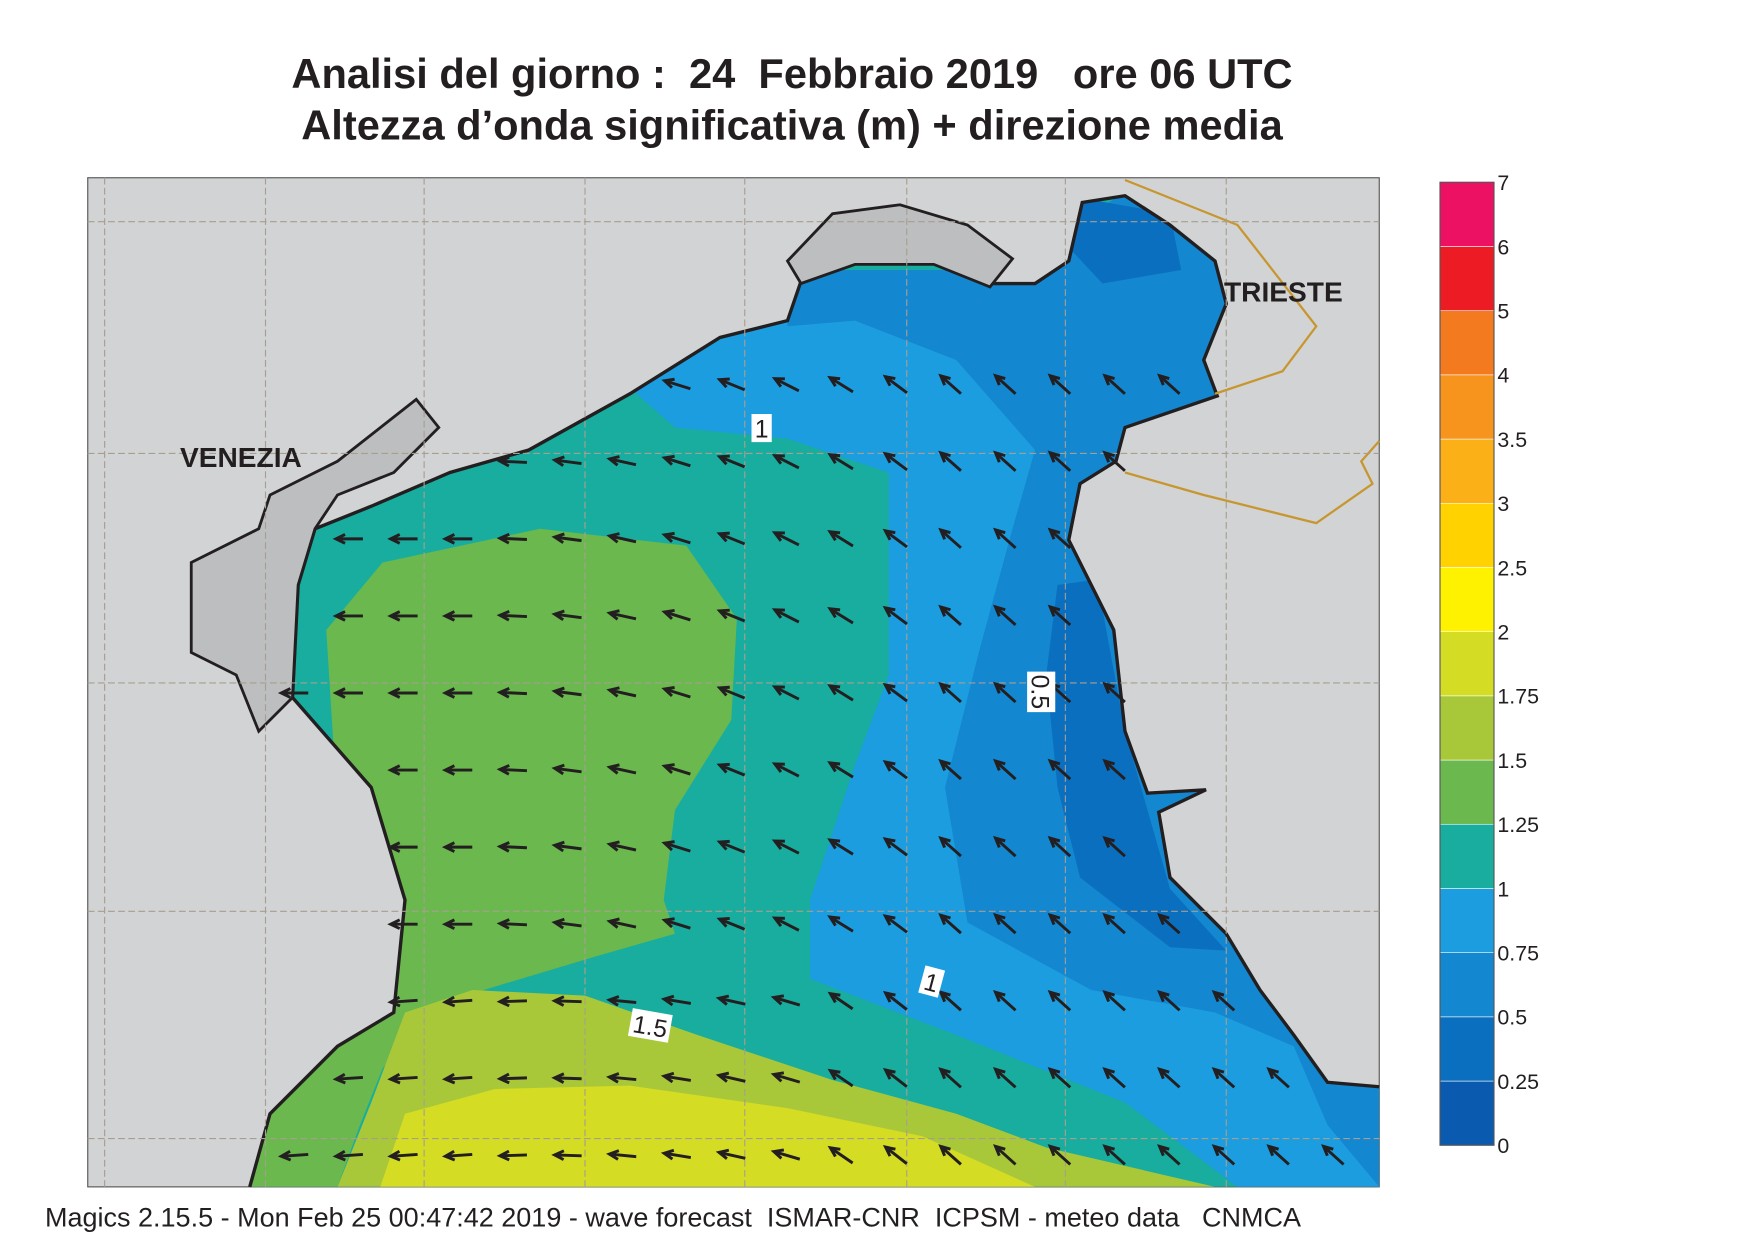 This screenshot has height=1242, width=1755. Describe the element at coordinates (1518, 825) in the screenshot. I see `colorbar-label: 1.25` at that location.